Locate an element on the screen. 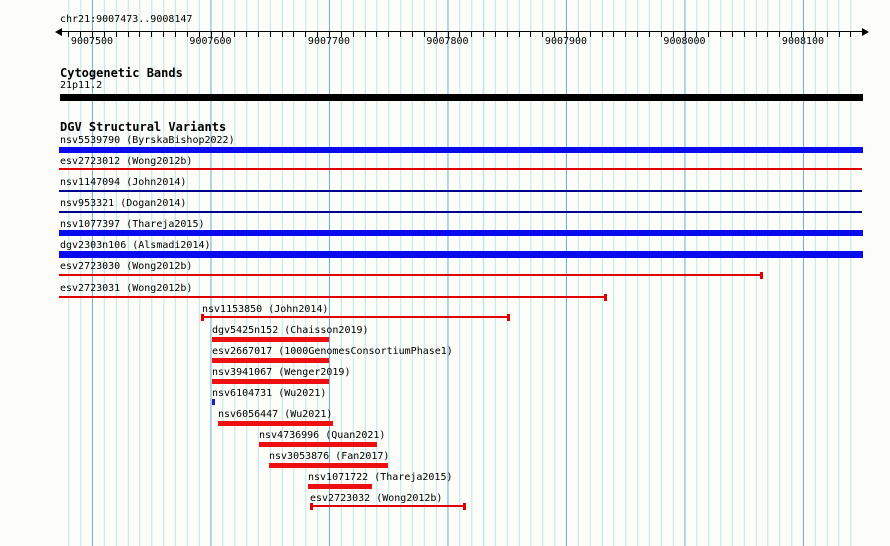 The image size is (890, 546). variant-label: nsv6056447 (Wu2021) is located at coordinates (275, 414).